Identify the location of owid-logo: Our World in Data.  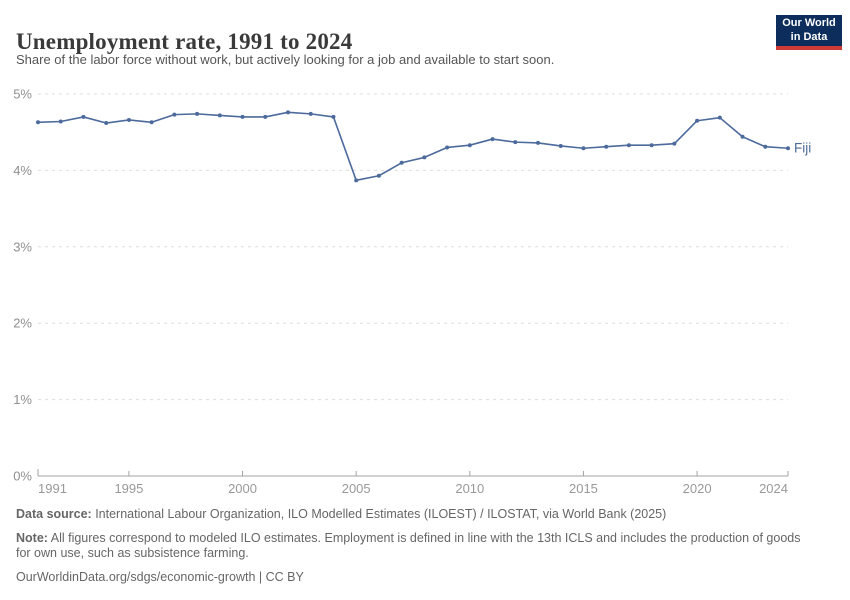
(809, 32).